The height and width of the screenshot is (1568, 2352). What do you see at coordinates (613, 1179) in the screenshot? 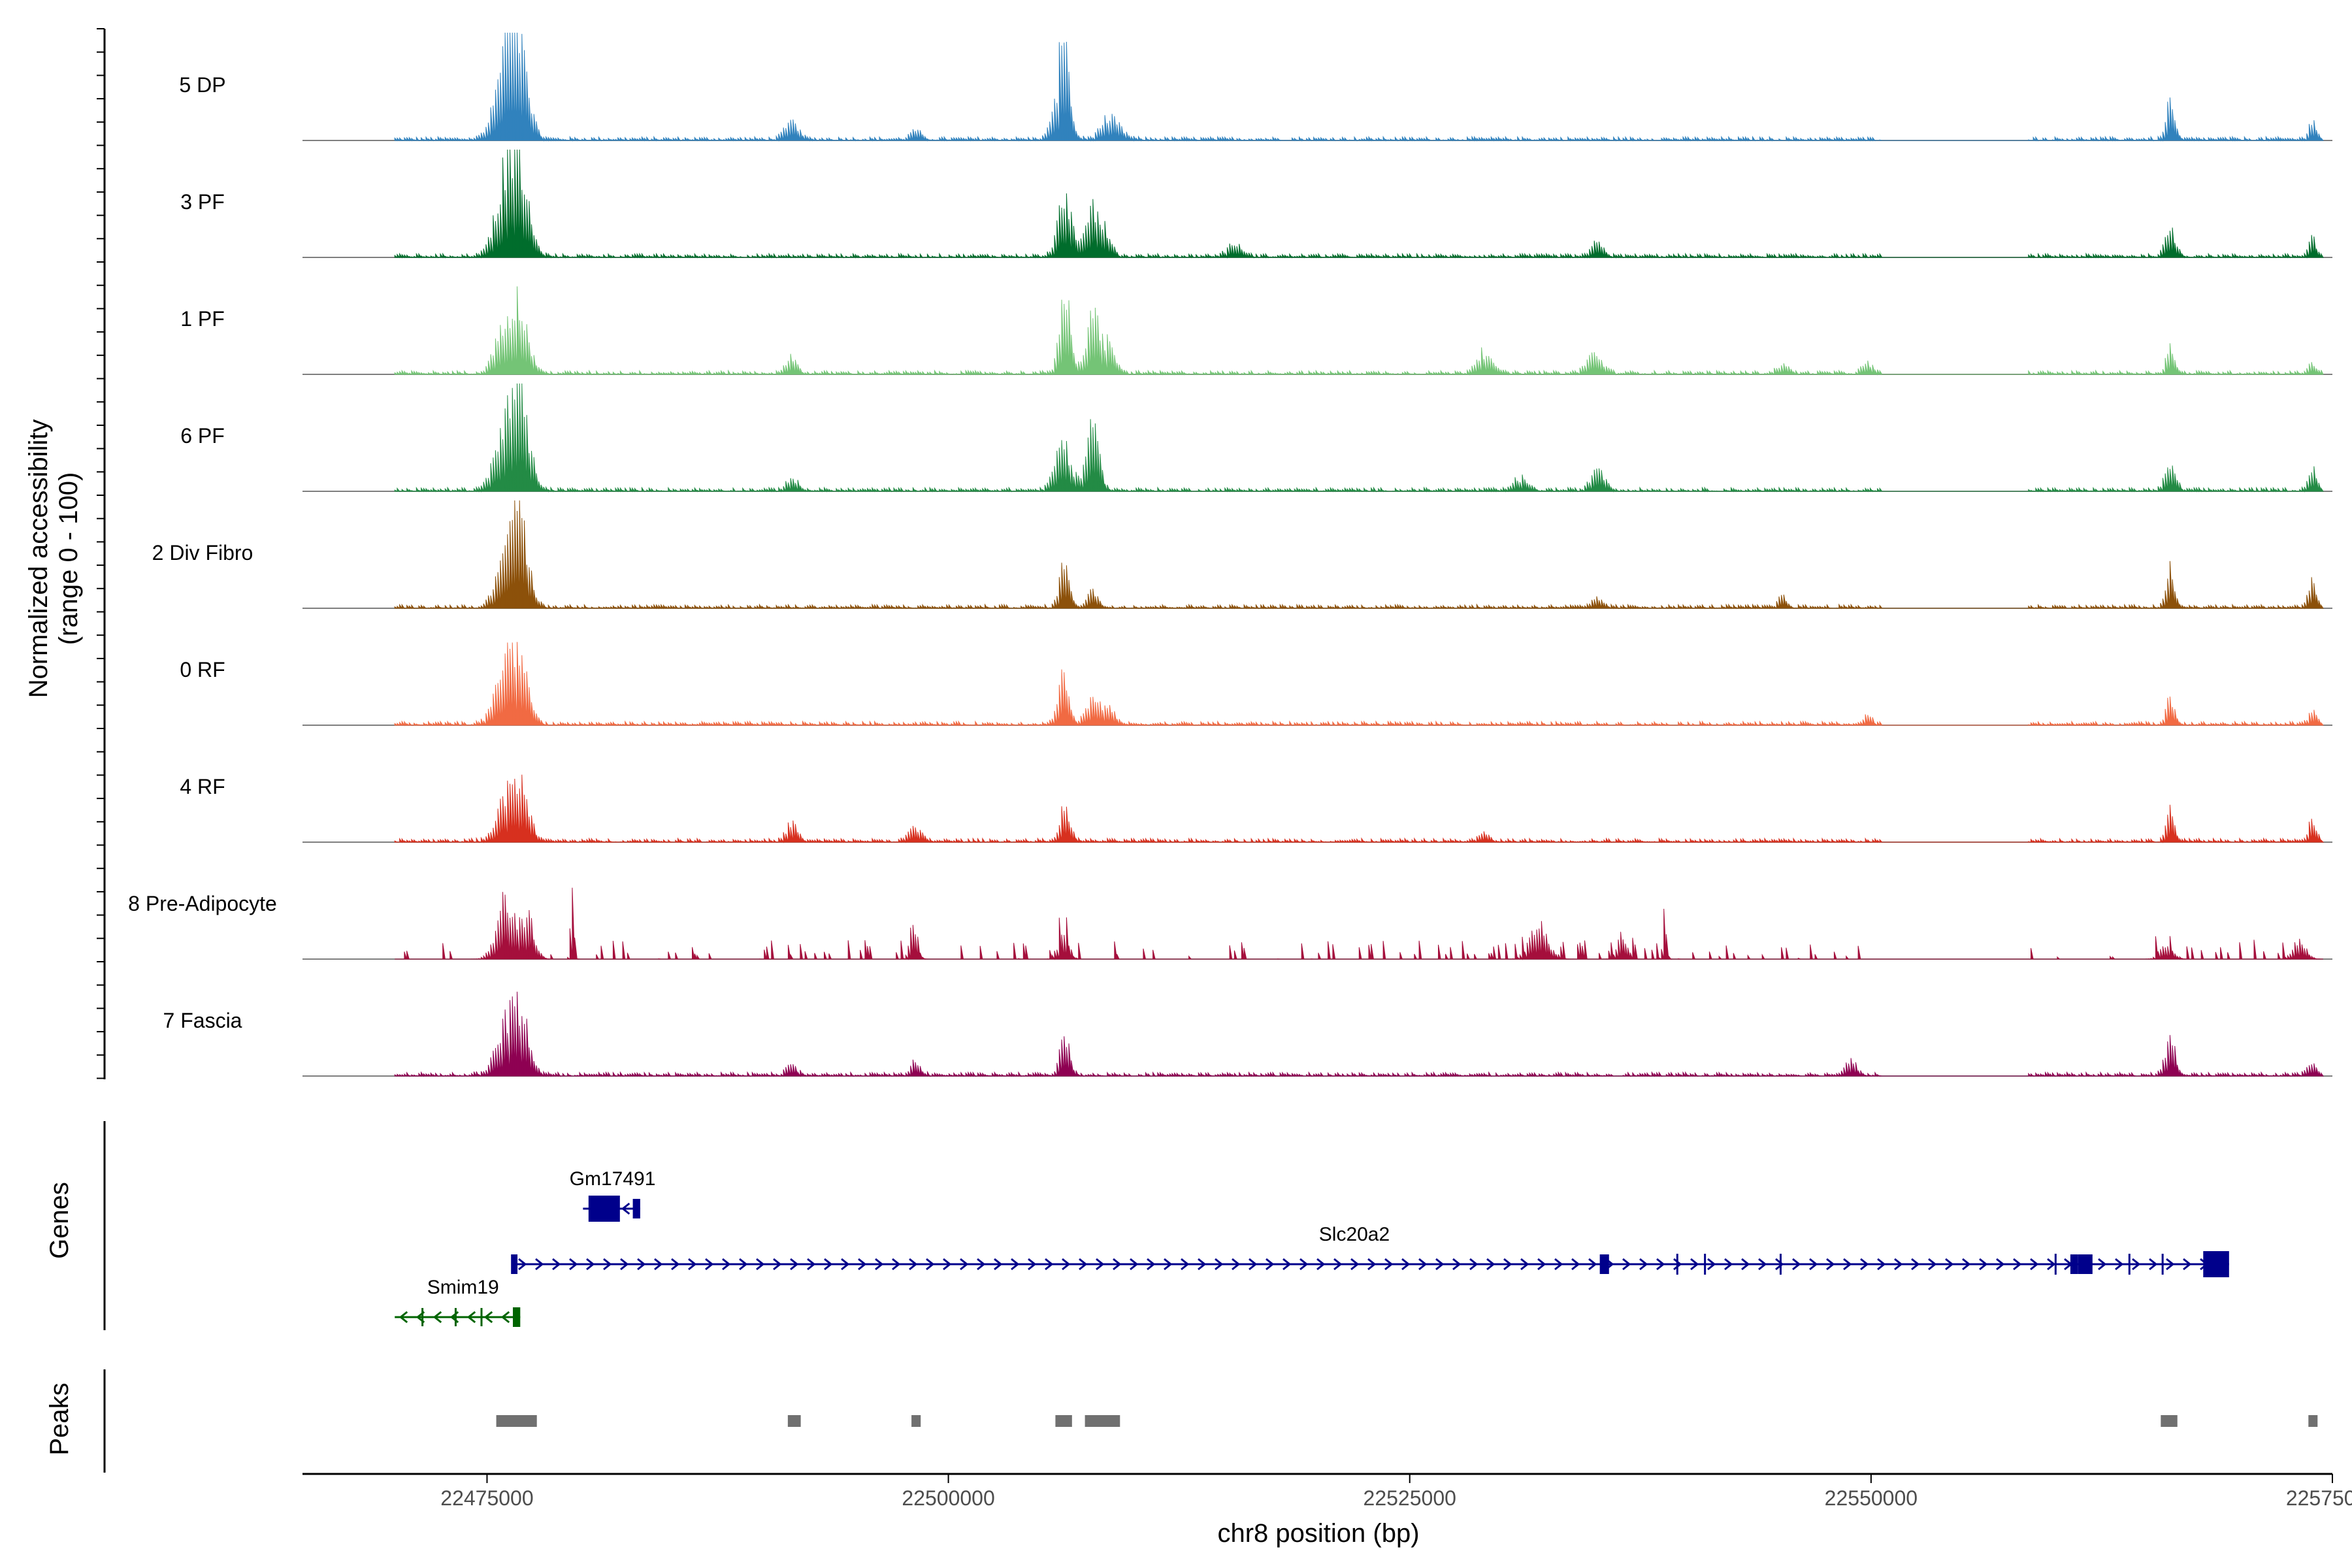
I see `gene-label: Gm17491` at bounding box center [613, 1179].